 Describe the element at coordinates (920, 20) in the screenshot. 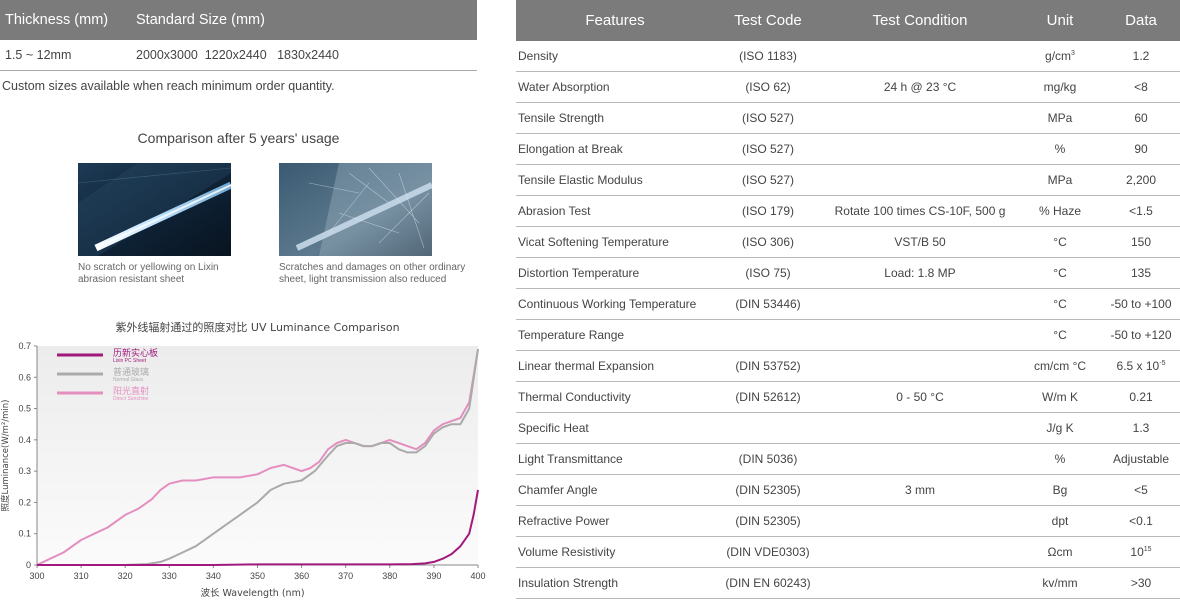

I see `test-condition-header: Test Condition` at that location.